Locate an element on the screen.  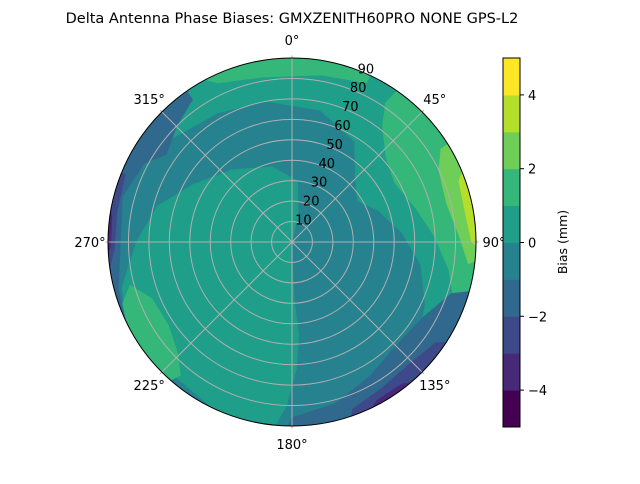
radial-tick-label: 80 is located at coordinates (358, 88).